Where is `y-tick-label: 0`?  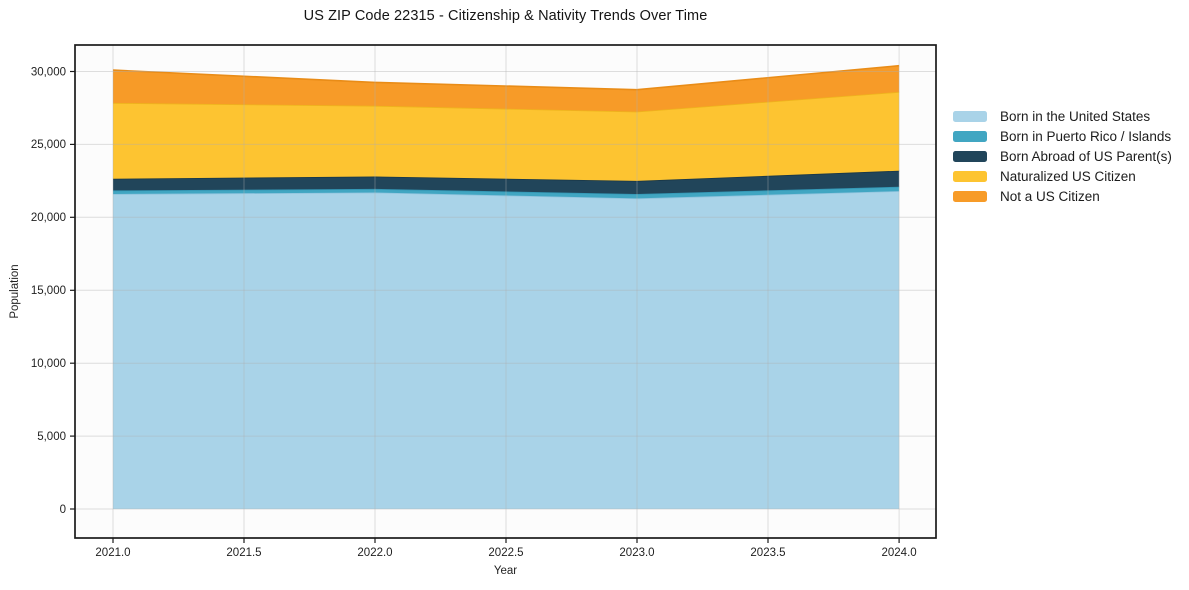 y-tick-label: 0 is located at coordinates (63, 510).